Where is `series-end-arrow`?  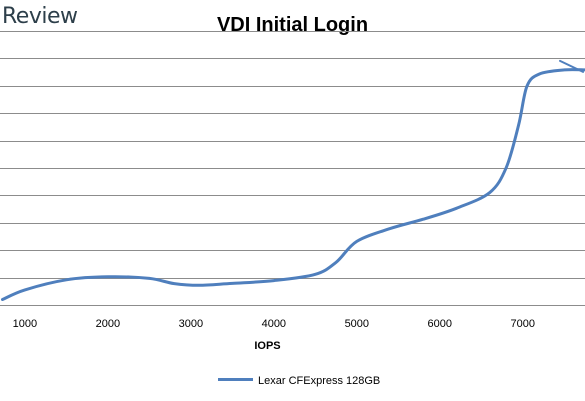
series-end-arrow is located at coordinates (571, 66).